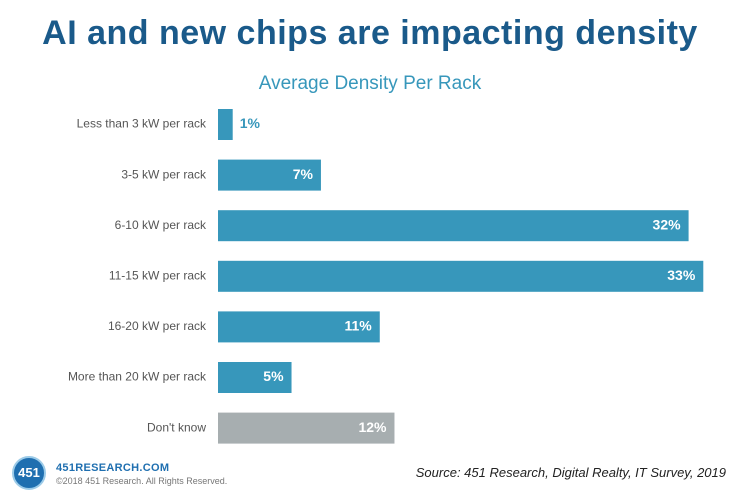 This screenshot has width=740, height=495. I want to click on headline: AI and new chips are impacting density, so click(370, 33).